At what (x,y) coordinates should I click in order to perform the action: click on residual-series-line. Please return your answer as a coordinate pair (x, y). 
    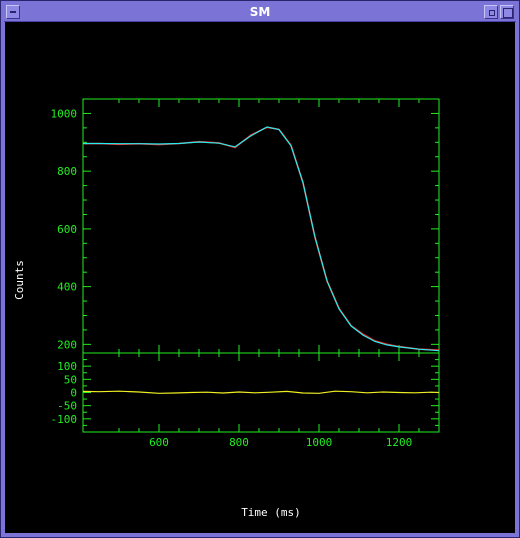
    Looking at the image, I should click on (261, 392).